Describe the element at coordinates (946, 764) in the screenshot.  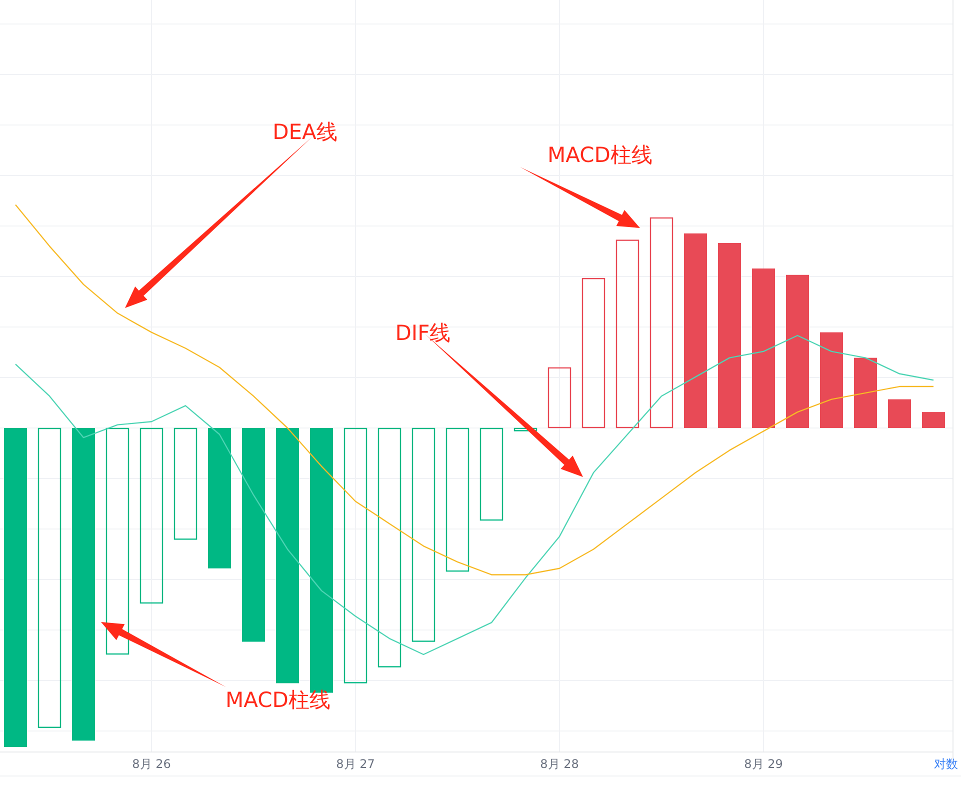
I see `text: 对数` at that location.